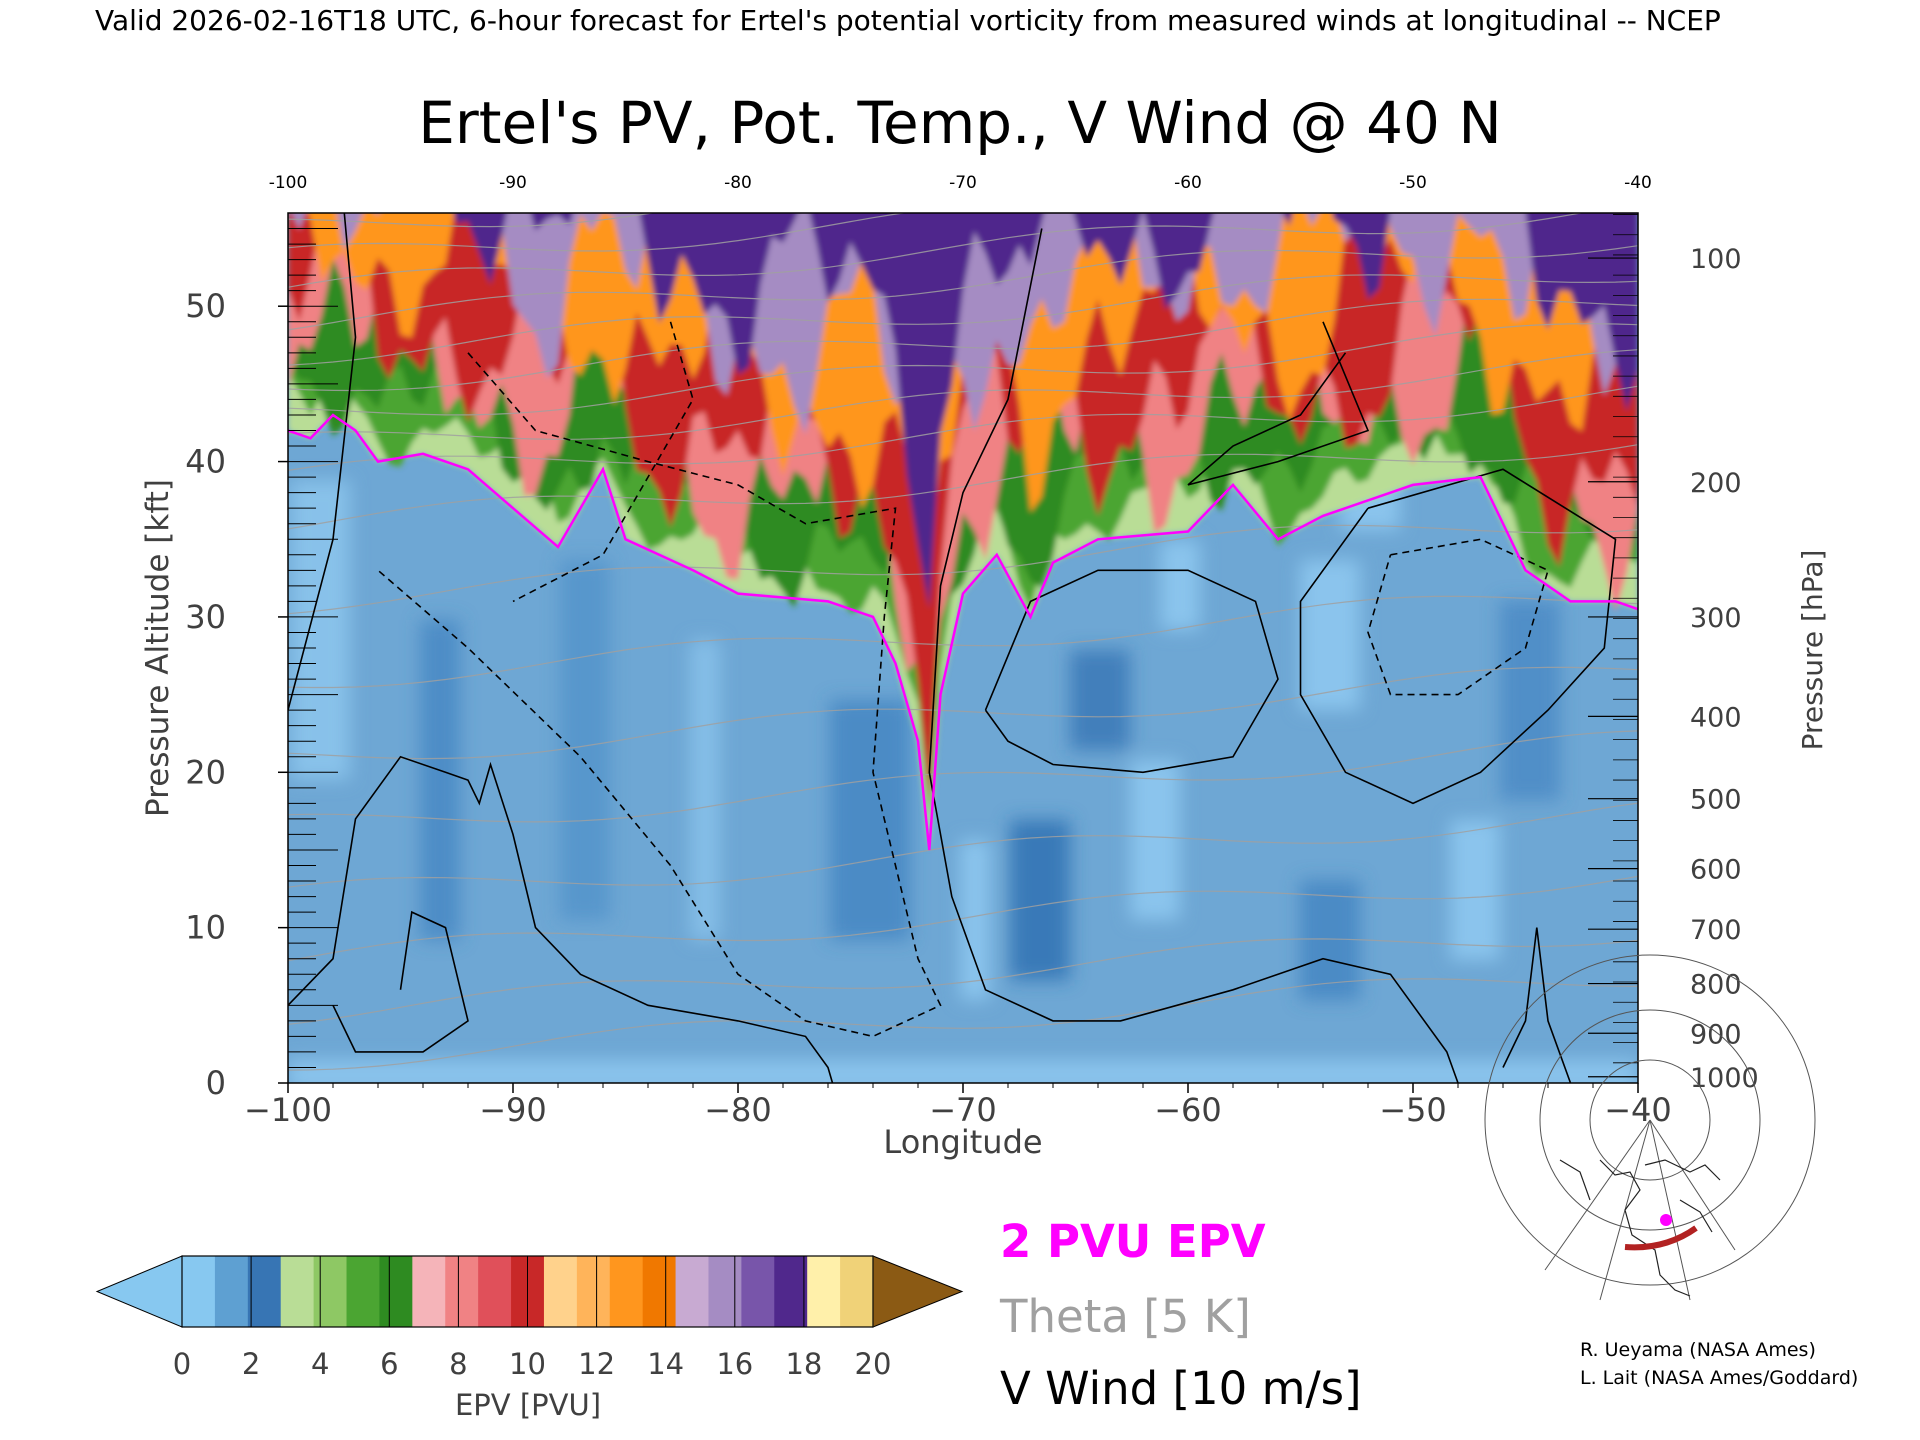 Image resolution: width=1920 pixels, height=1440 pixels. What do you see at coordinates (873, 1364) in the screenshot?
I see `colorbar-tick-label: 20` at bounding box center [873, 1364].